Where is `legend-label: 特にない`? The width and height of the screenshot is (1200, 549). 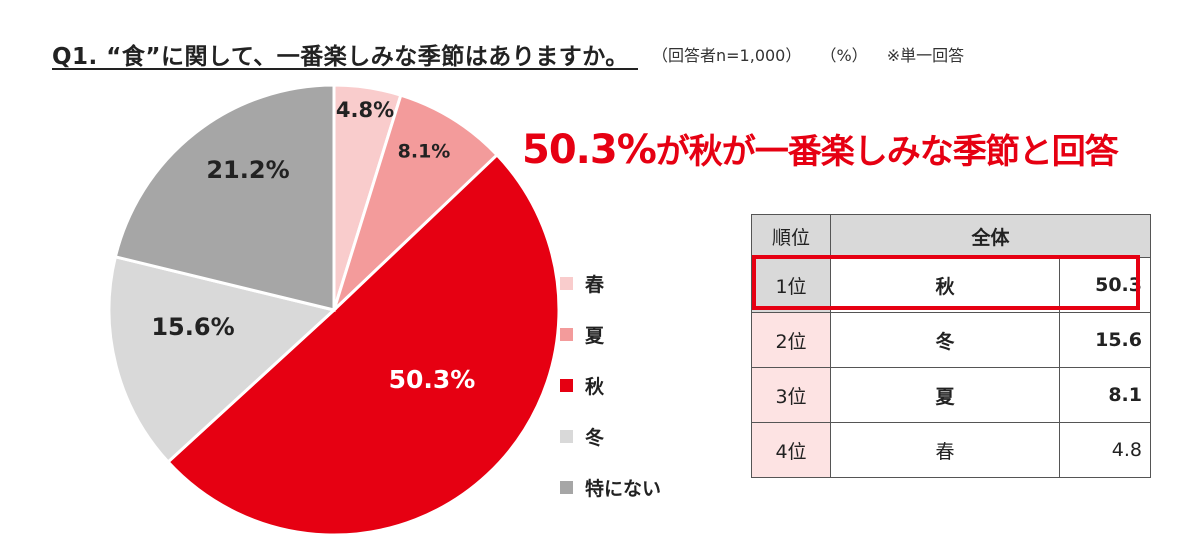
legend-label: 特にない is located at coordinates (623, 488).